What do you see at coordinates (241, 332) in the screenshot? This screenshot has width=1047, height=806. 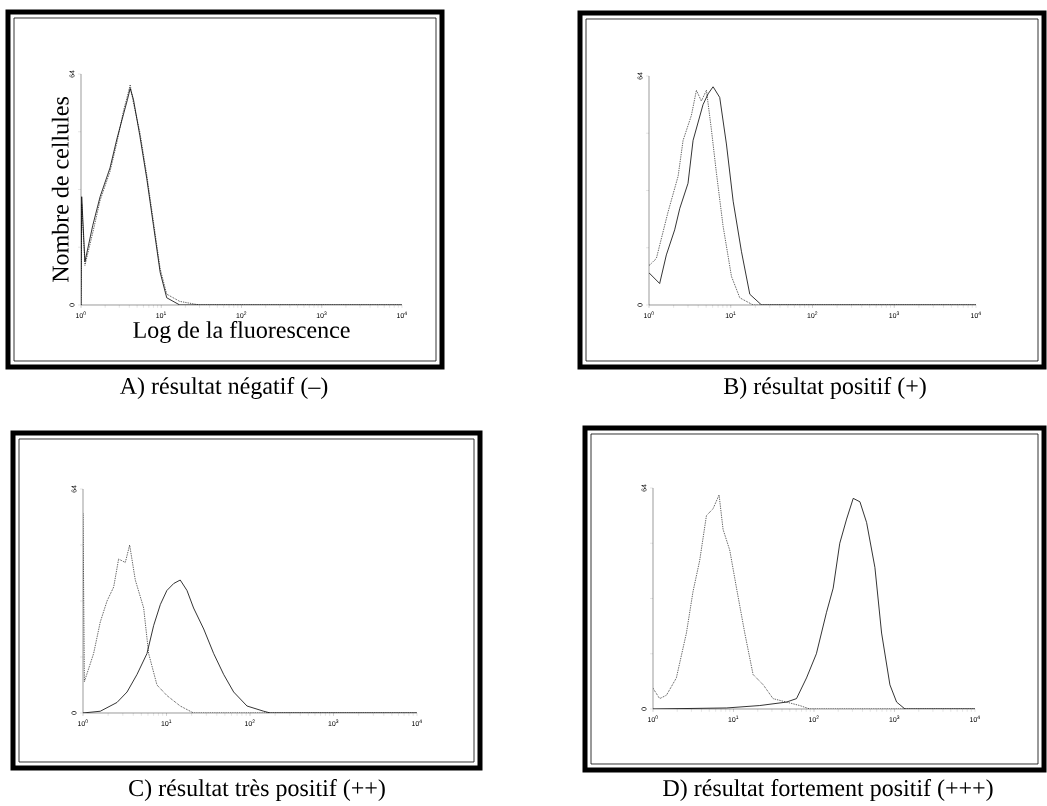 I see `x-axis-title: Log de la fluorescence` at bounding box center [241, 332].